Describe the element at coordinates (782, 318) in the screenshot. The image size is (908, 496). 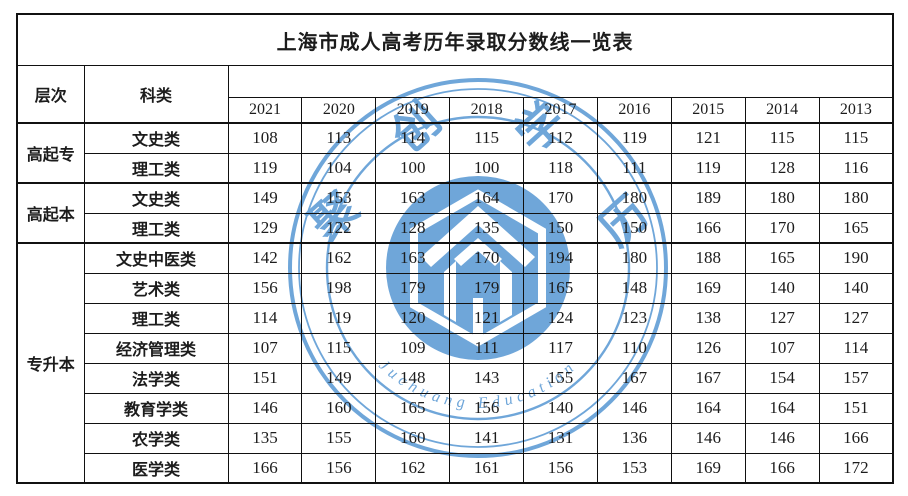
I see `score-cell: 127` at that location.